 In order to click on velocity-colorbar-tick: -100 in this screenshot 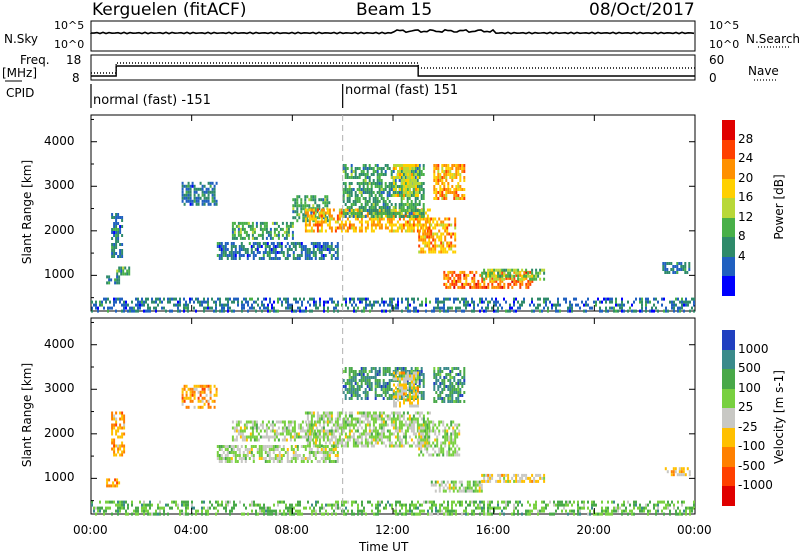, I will do `click(752, 446)`.